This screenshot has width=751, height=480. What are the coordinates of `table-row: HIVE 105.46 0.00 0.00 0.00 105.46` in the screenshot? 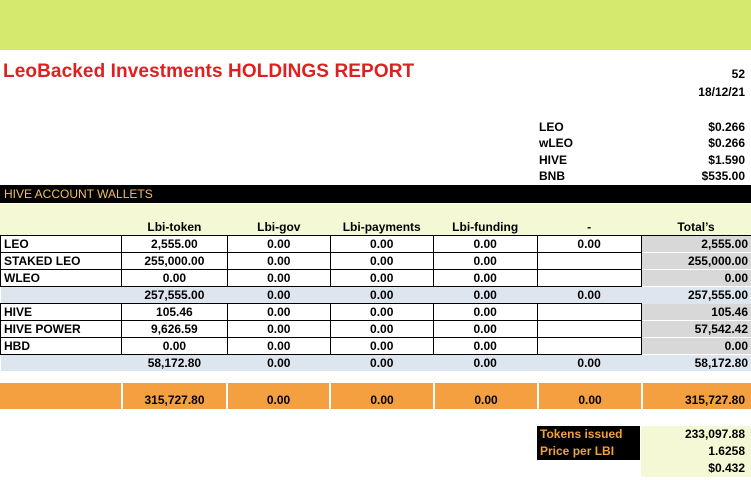 It's located at (375, 312).